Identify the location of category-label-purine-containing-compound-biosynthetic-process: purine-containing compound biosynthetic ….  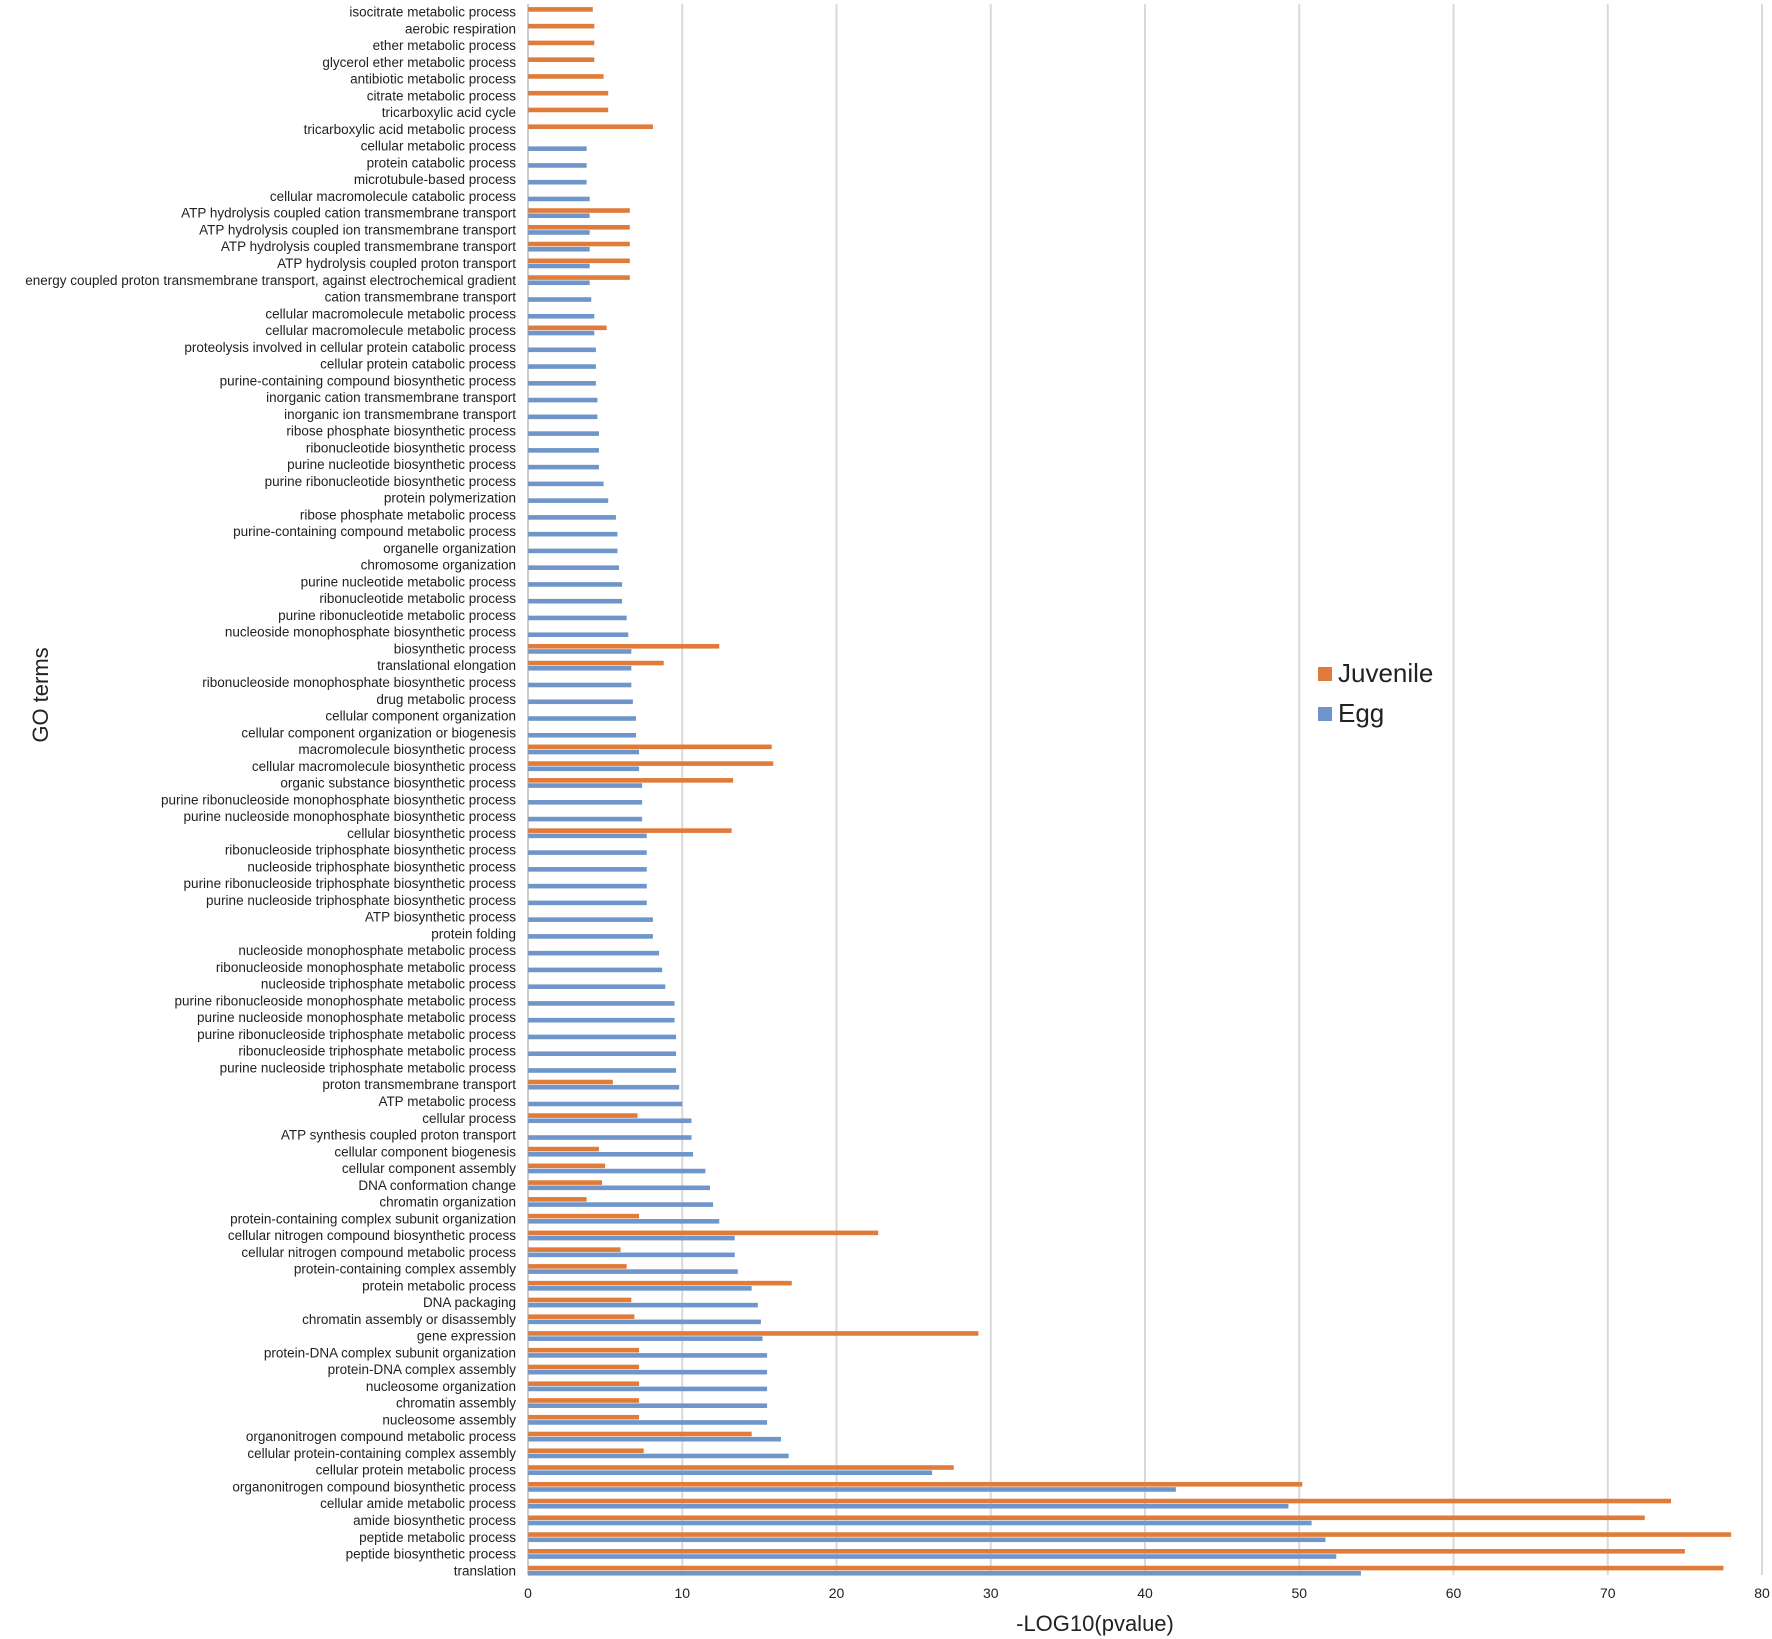
(368, 380).